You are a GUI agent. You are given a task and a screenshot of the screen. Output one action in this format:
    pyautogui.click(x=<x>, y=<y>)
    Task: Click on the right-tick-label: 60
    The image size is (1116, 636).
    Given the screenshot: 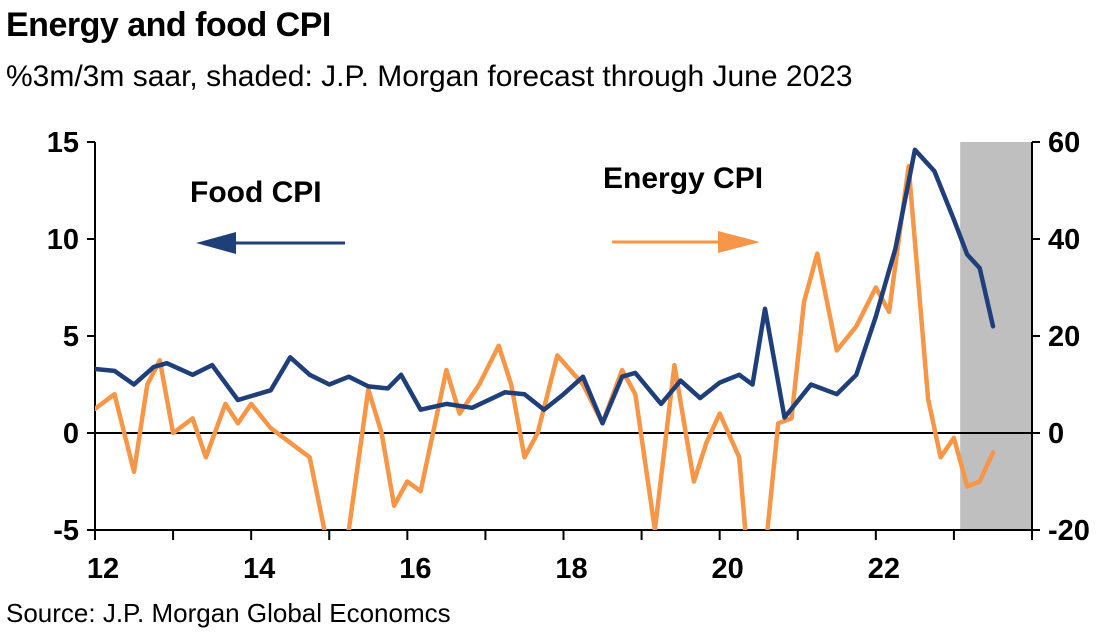 What is the action you would take?
    pyautogui.click(x=1064, y=143)
    